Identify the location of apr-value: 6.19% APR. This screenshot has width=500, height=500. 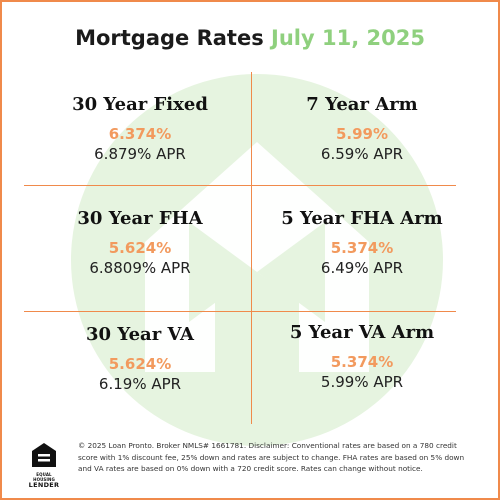
(140, 384).